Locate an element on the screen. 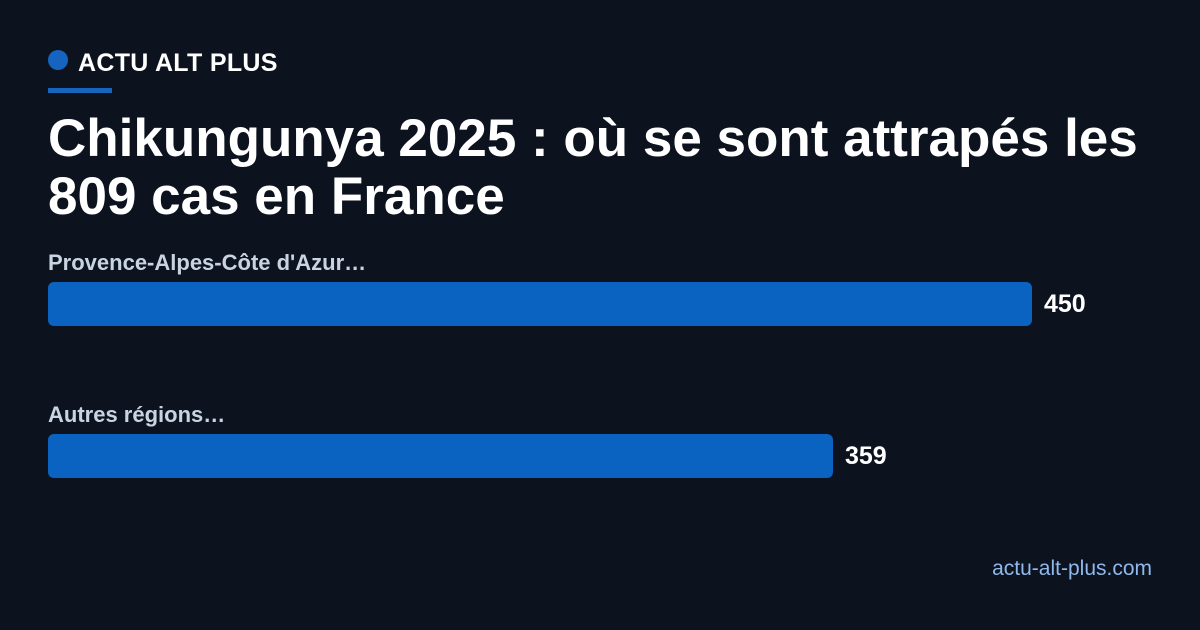  brand-rule is located at coordinates (80, 90).